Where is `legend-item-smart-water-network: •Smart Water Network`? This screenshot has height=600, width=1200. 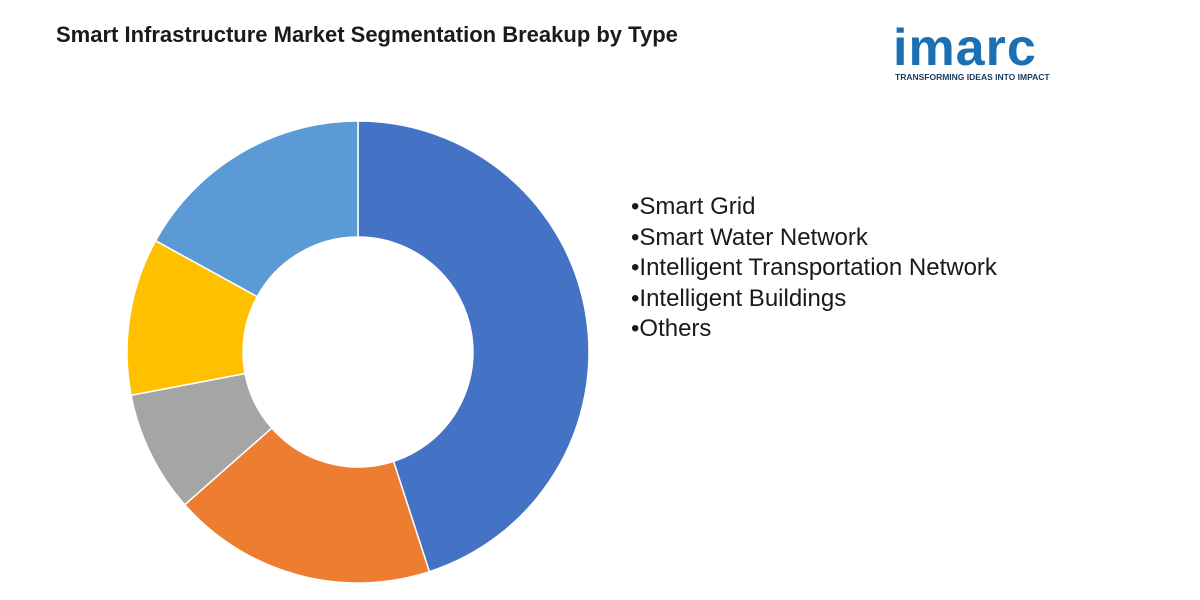 legend-item-smart-water-network: •Smart Water Network is located at coordinates (749, 237).